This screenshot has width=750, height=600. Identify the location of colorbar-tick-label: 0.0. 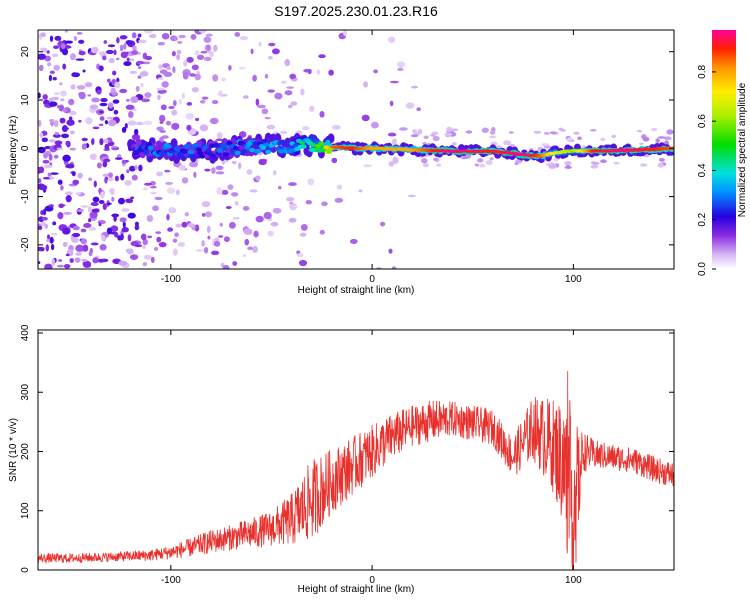
(702, 269).